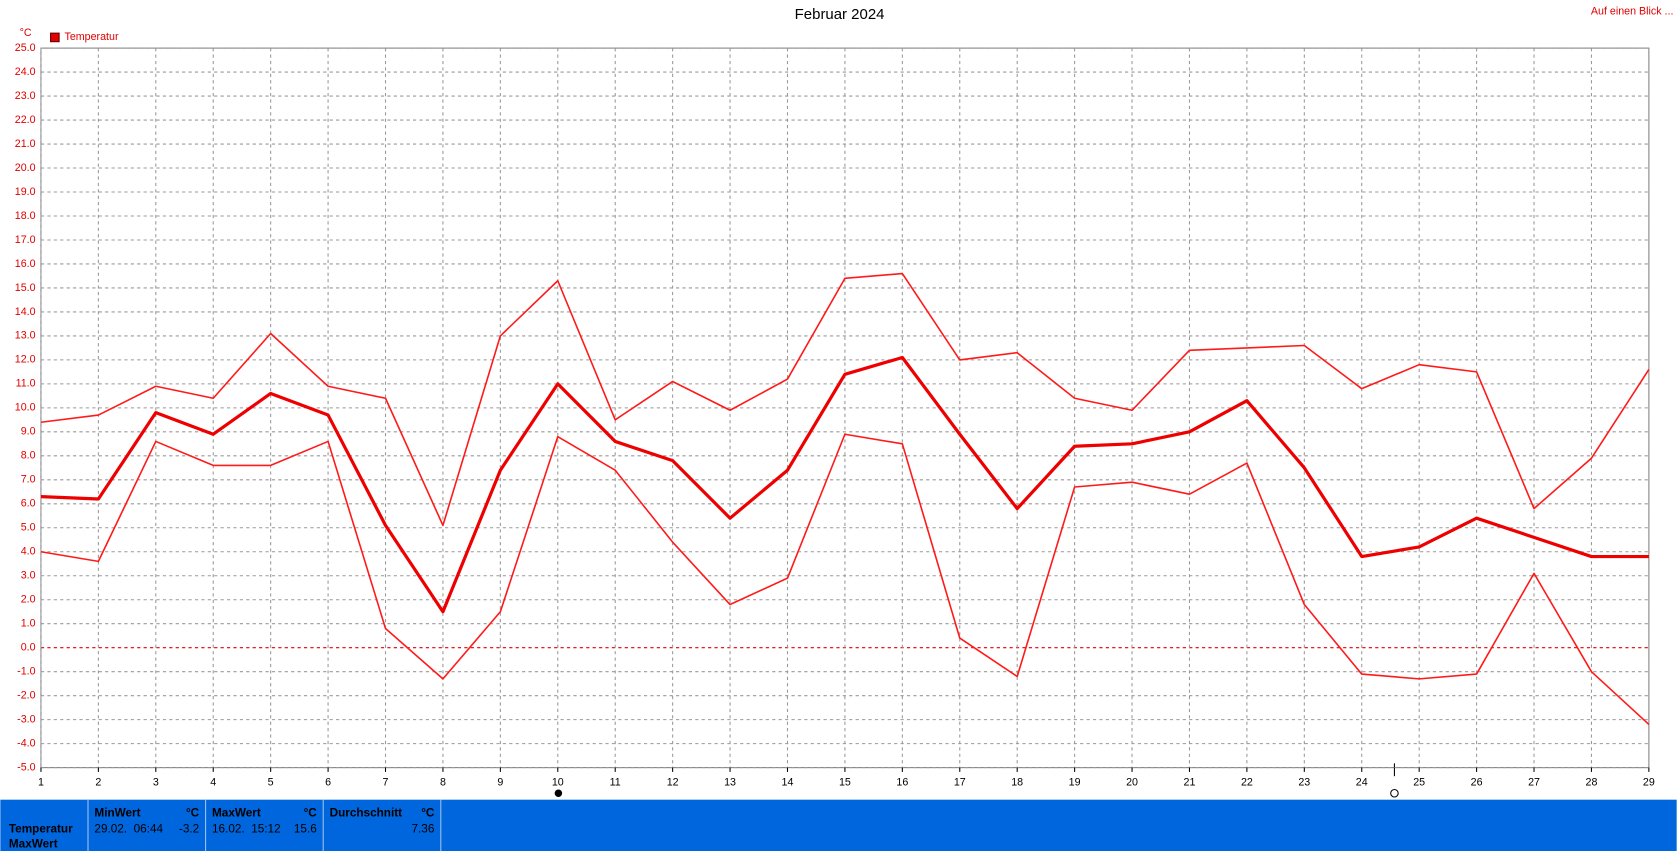  What do you see at coordinates (156, 782) in the screenshot?
I see `x-tick-label: 3` at bounding box center [156, 782].